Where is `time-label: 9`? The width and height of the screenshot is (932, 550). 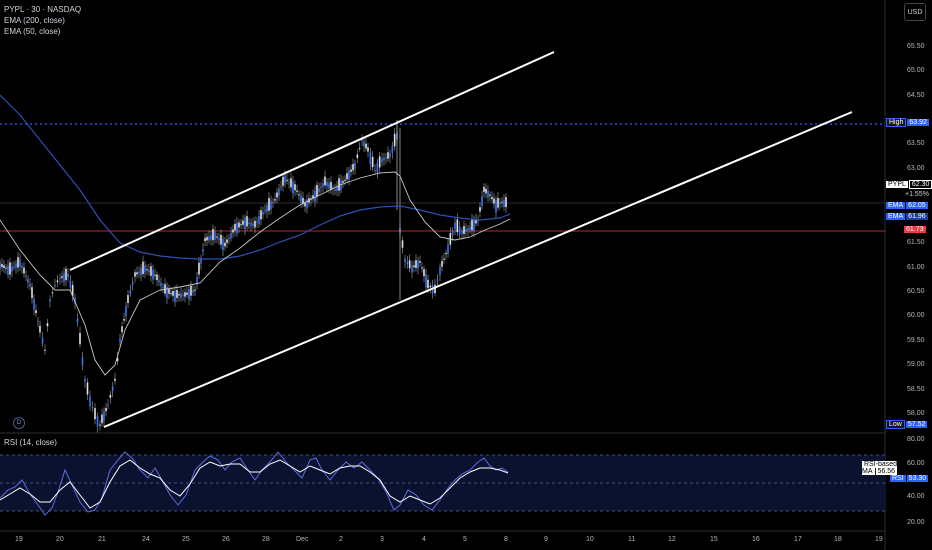
time-label: 9 is located at coordinates (546, 539).